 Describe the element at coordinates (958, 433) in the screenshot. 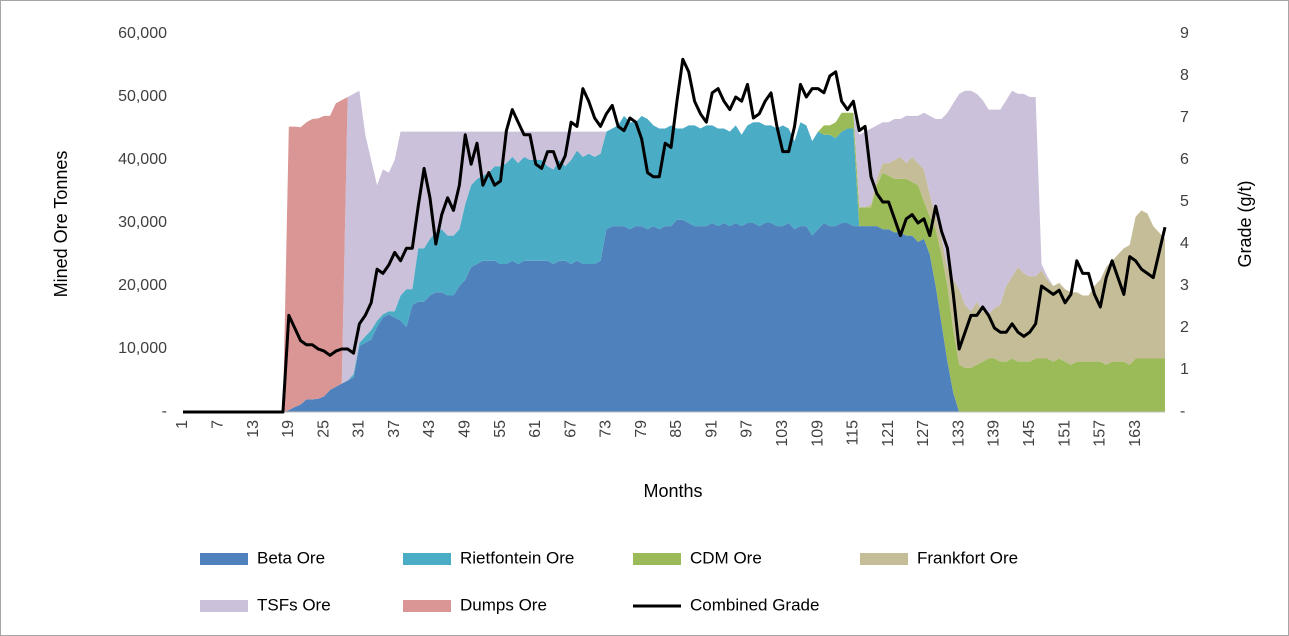

I see `x-tick-label: 133` at that location.